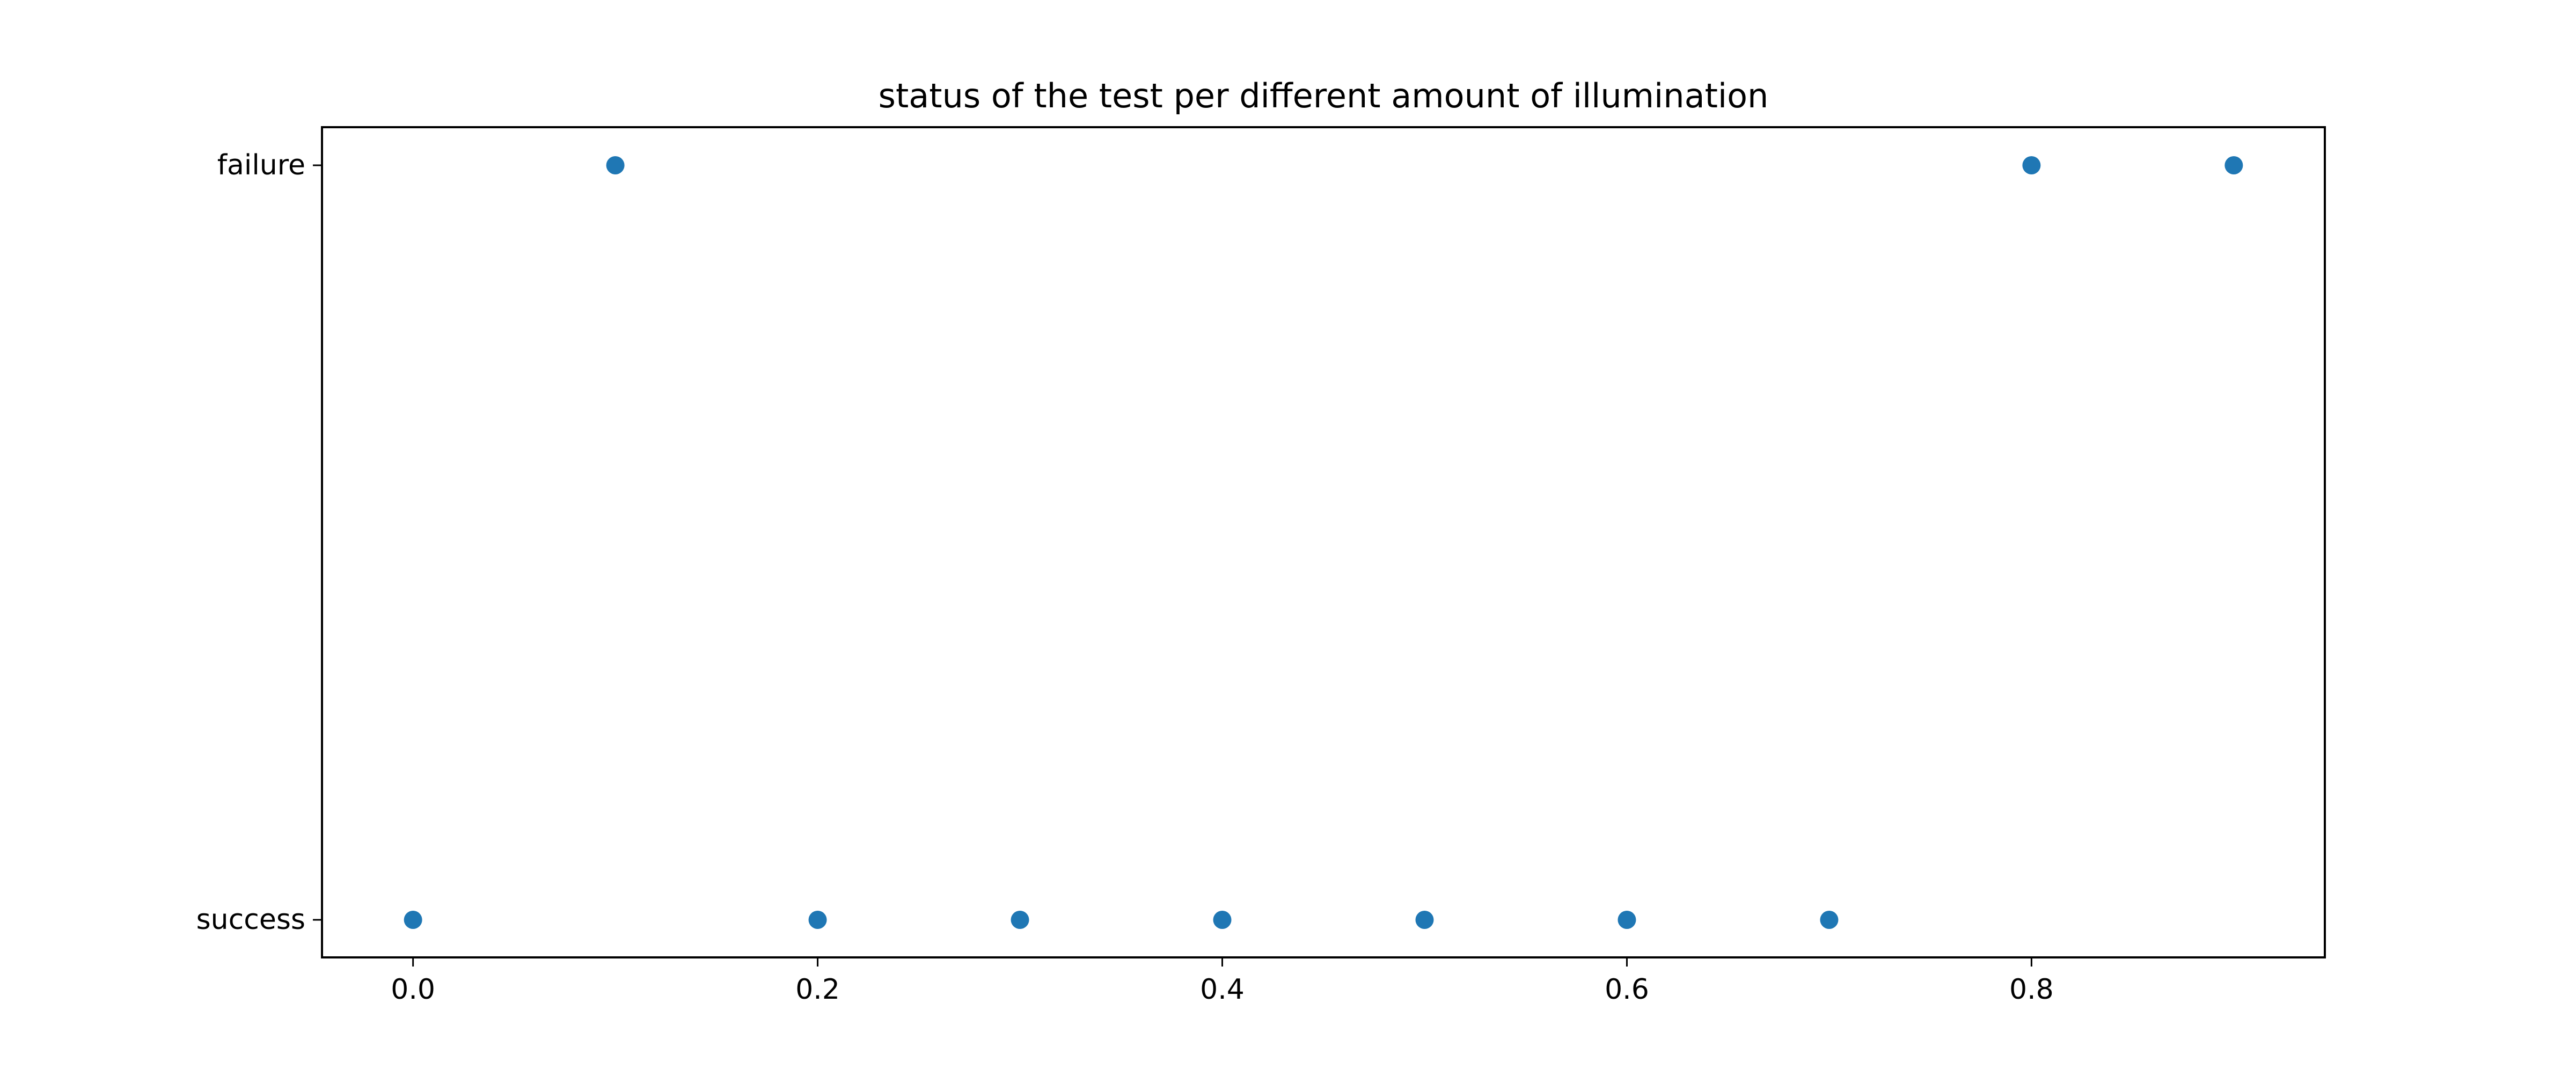 Image resolution: width=2576 pixels, height=1076 pixels. What do you see at coordinates (1627, 989) in the screenshot?
I see `x-tick-label: 0.6` at bounding box center [1627, 989].